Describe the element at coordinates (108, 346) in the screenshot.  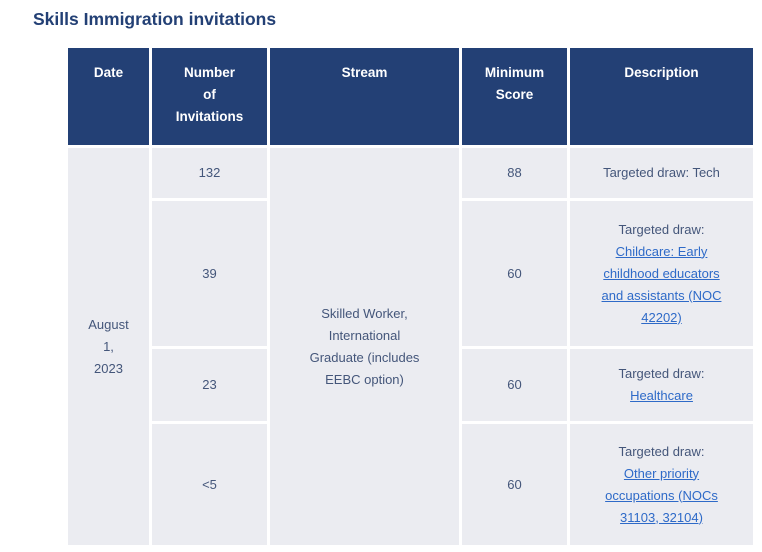
I see `date-cell: August 1, 2023` at that location.